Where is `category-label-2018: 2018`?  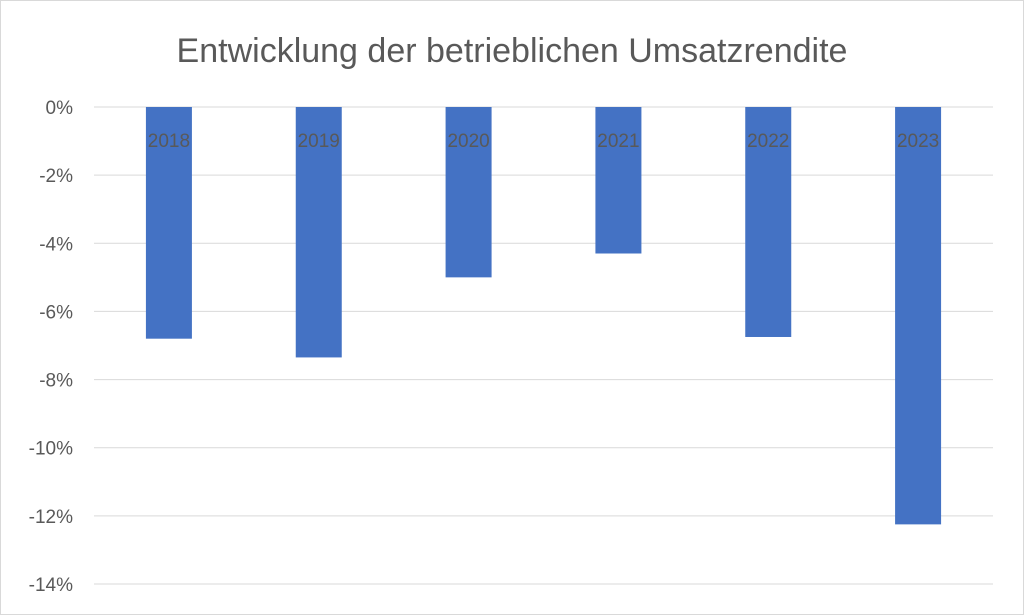 category-label-2018: 2018 is located at coordinates (169, 141).